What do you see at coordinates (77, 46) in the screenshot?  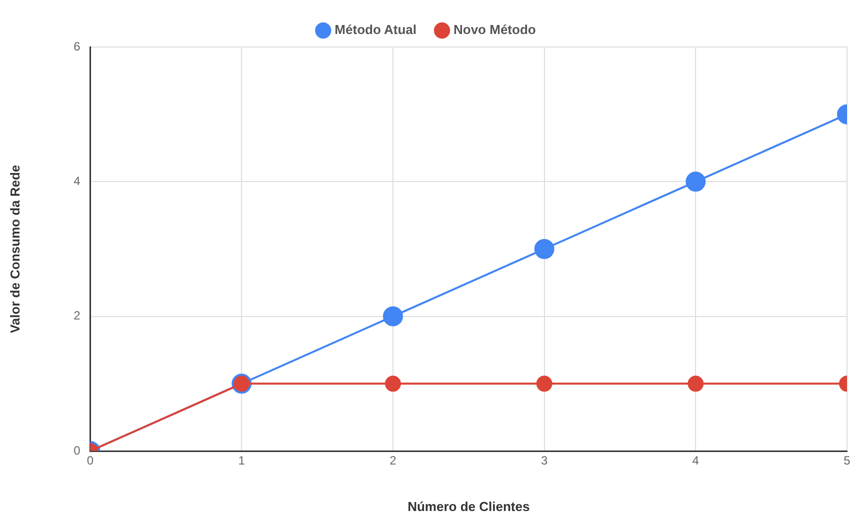 I see `y-tick-label: 6` at bounding box center [77, 46].